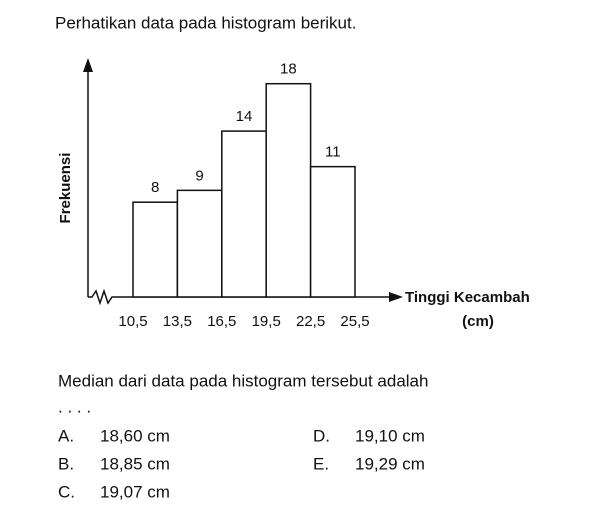 This screenshot has height=531, width=607. Describe the element at coordinates (321, 463) in the screenshot. I see `option-letter: E.` at that location.